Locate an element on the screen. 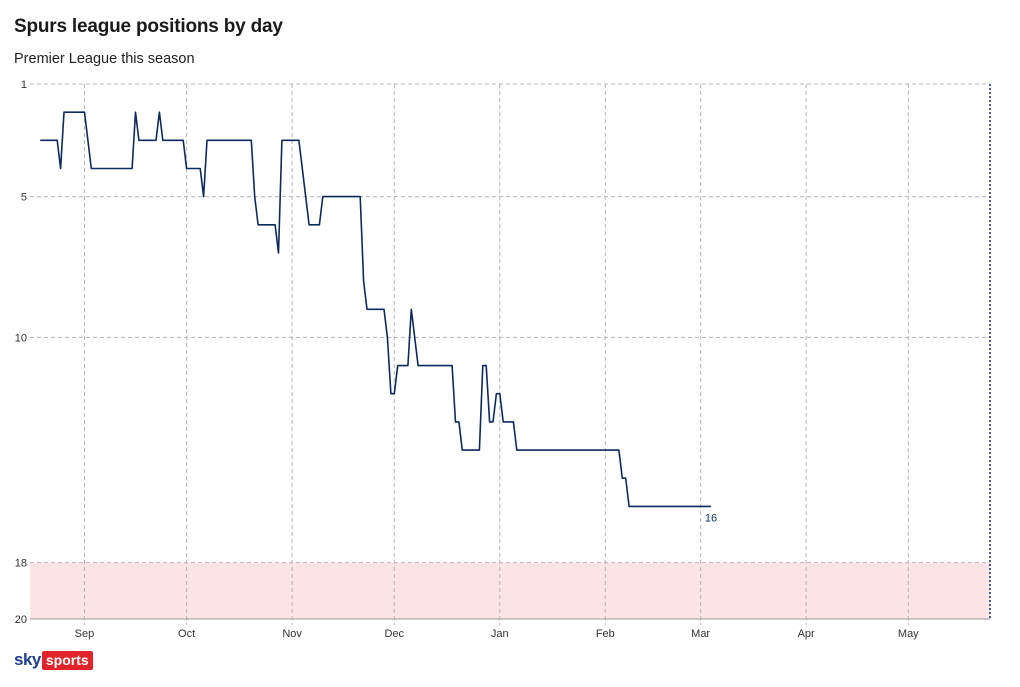  x-tick-label-jan: Jan is located at coordinates (500, 634).